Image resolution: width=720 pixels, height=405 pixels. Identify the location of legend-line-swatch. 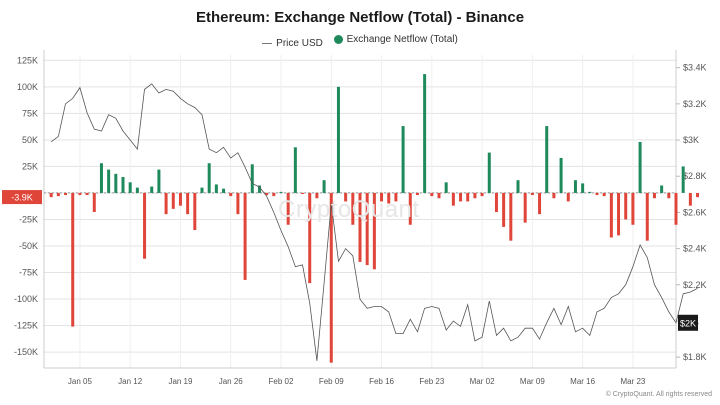
(267, 43).